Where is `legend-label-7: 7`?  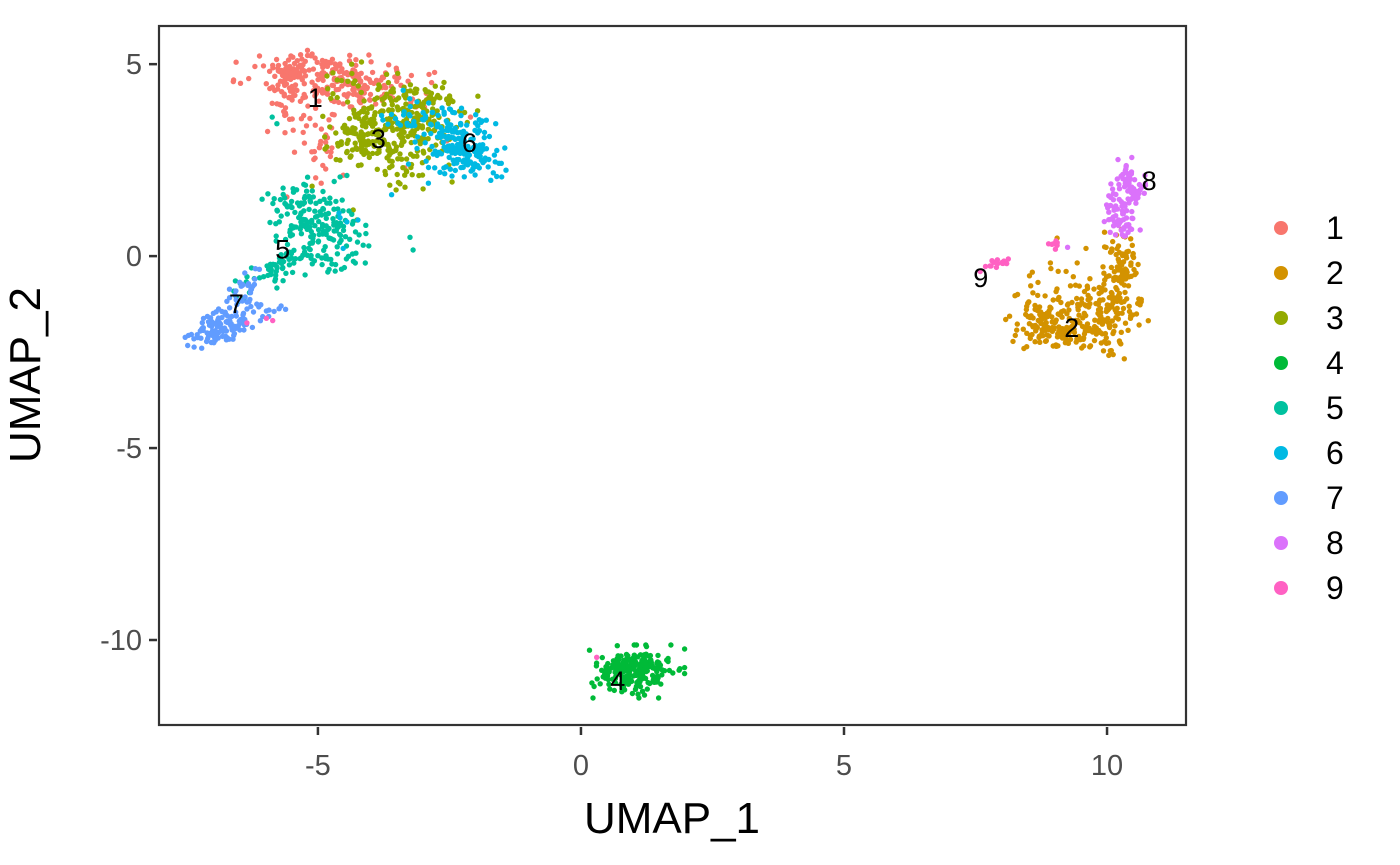
legend-label-7: 7 is located at coordinates (1335, 498).